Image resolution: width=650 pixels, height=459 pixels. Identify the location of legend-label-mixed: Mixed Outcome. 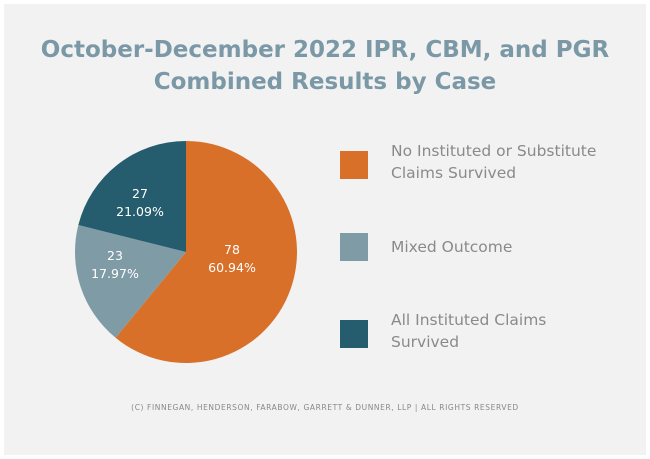
(516, 247).